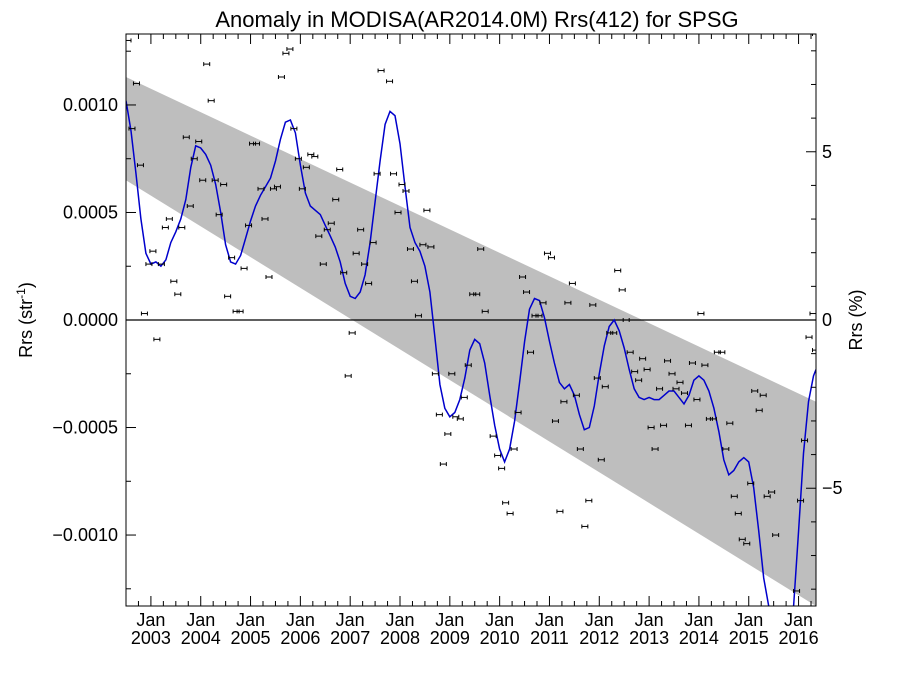 This screenshot has height=675, width=900. I want to click on x-tick-year: 2009, so click(450, 638).